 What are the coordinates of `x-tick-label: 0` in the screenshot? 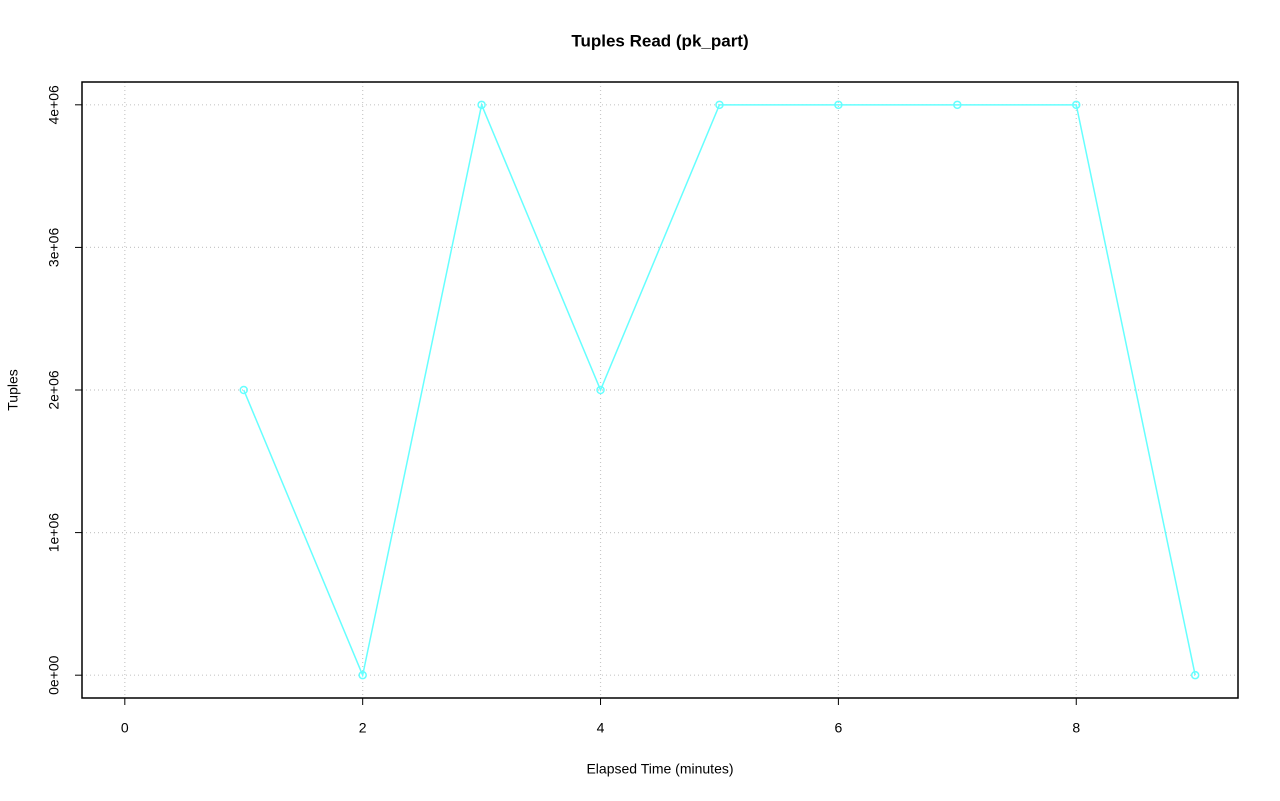 It's located at (125, 728).